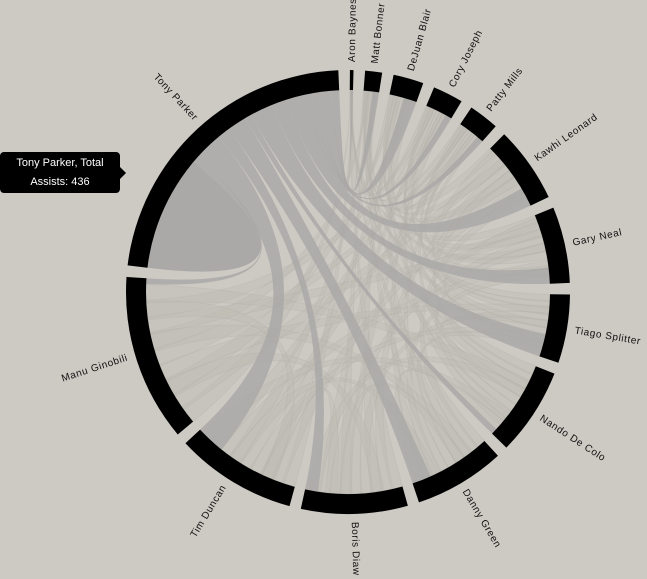 The width and height of the screenshot is (647, 579). Describe the element at coordinates (60, 182) in the screenshot. I see `tooltip-value: Assists: 436` at that location.